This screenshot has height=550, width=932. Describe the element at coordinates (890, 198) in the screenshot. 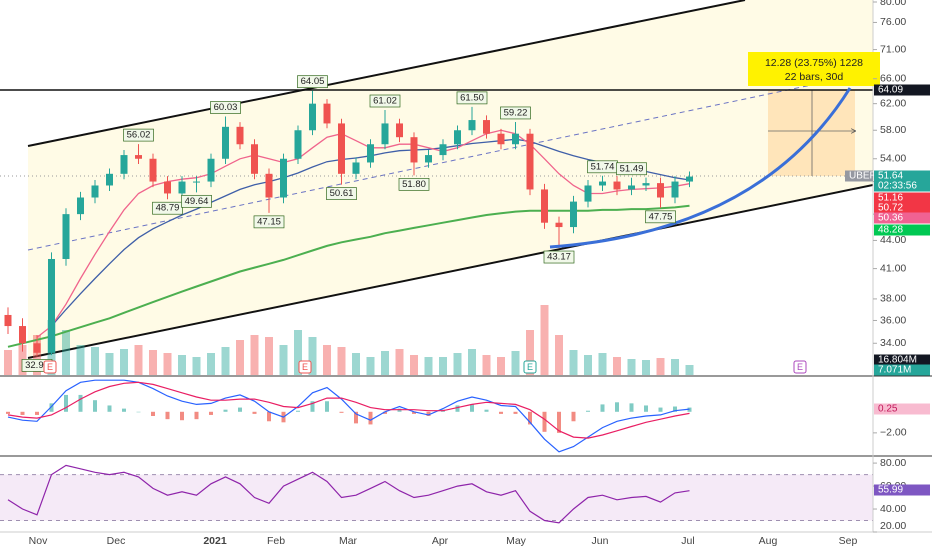

I see `price-badge-text: 51.16` at that location.